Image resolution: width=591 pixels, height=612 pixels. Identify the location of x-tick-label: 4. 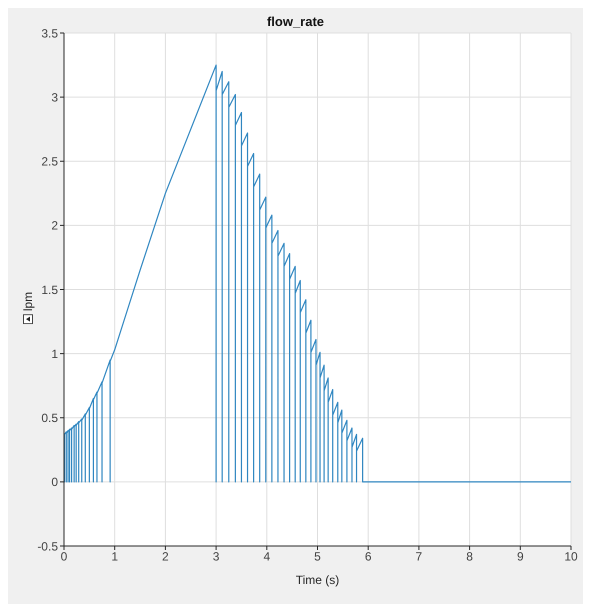
(266, 557).